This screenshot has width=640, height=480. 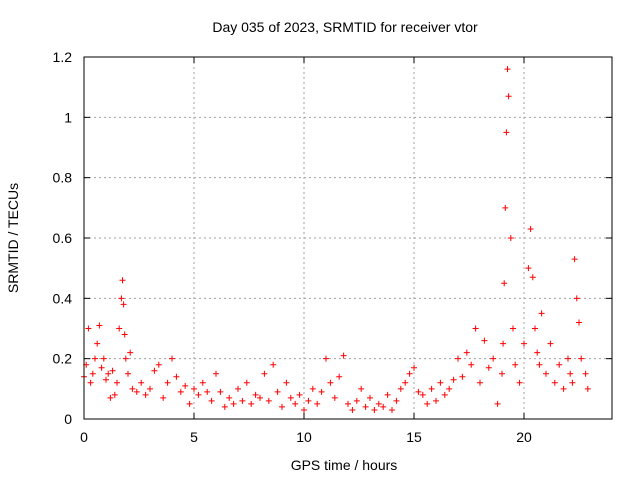 I want to click on data-point: 18.8, 0.05, so click(x=497, y=403).